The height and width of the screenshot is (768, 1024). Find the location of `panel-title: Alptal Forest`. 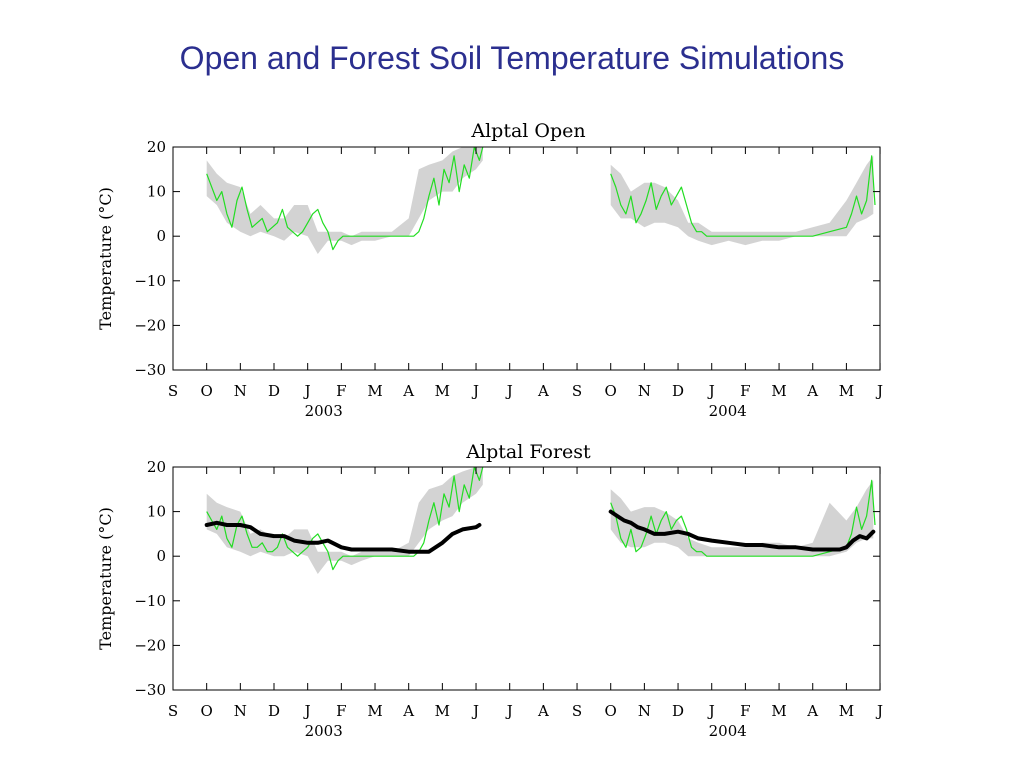

panel-title: Alptal Forest is located at coordinates (528, 452).